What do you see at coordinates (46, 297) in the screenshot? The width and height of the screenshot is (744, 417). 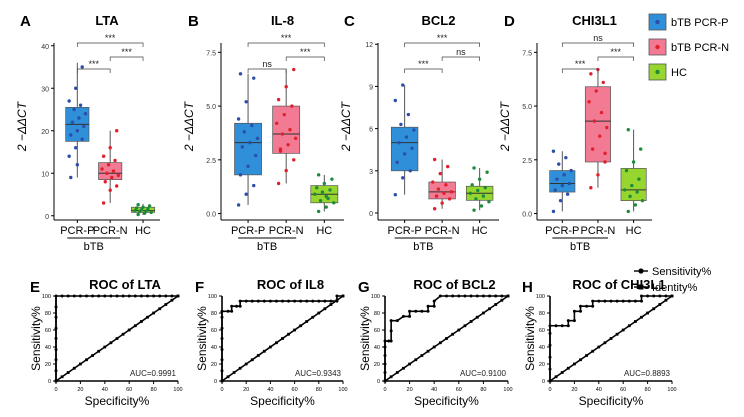 I see `y-tick-label: 100` at bounding box center [46, 297].